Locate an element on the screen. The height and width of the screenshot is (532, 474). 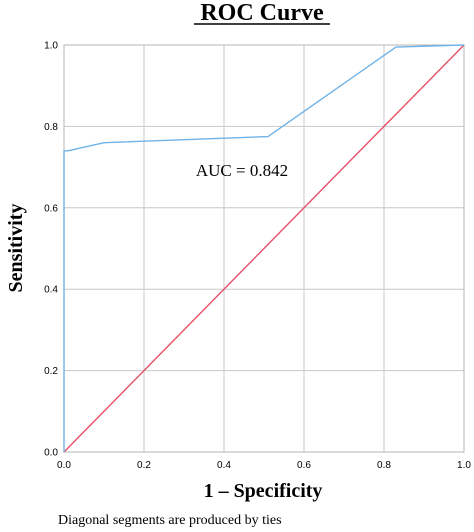
y-tick-label: 0.4 is located at coordinates (51, 290).